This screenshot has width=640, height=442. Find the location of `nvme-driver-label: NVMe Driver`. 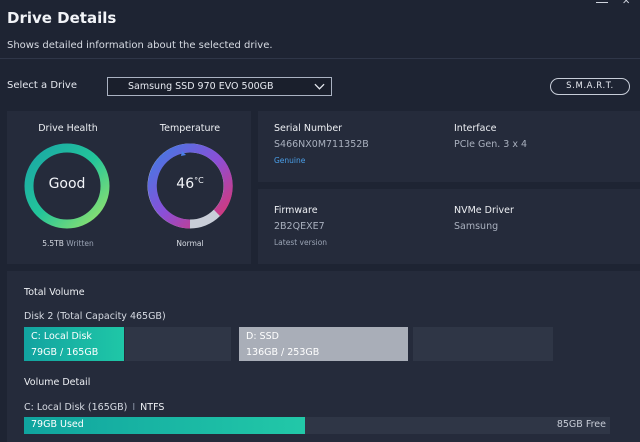

nvme-driver-label: NVMe Driver is located at coordinates (484, 210).